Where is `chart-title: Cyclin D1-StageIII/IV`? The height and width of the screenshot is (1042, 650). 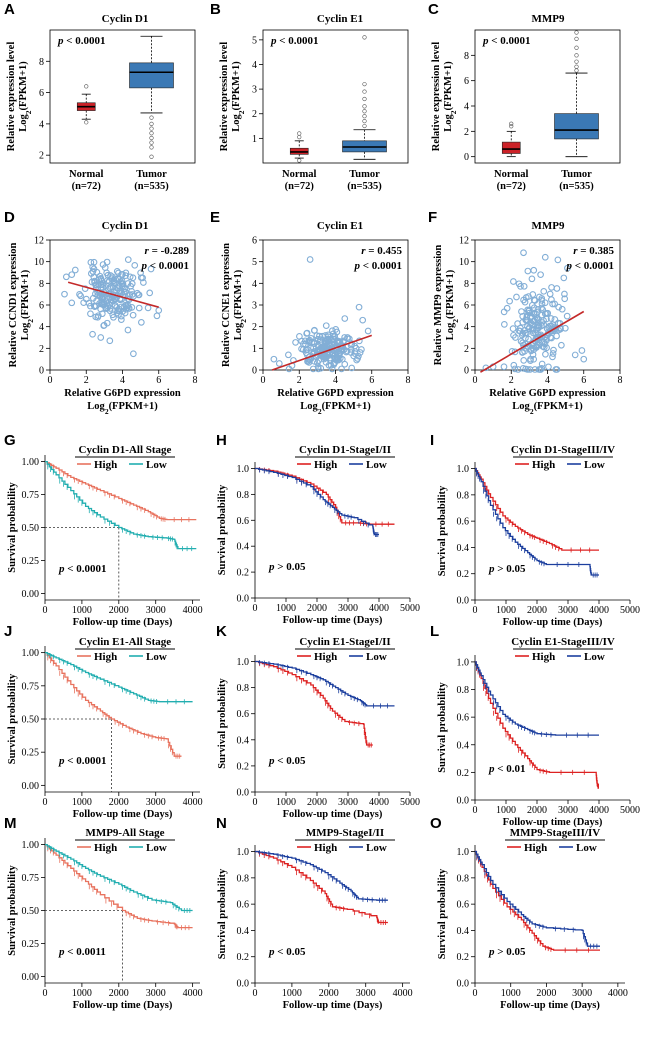 chart-title: Cyclin D1-StageIII/IV is located at coordinates (563, 450).